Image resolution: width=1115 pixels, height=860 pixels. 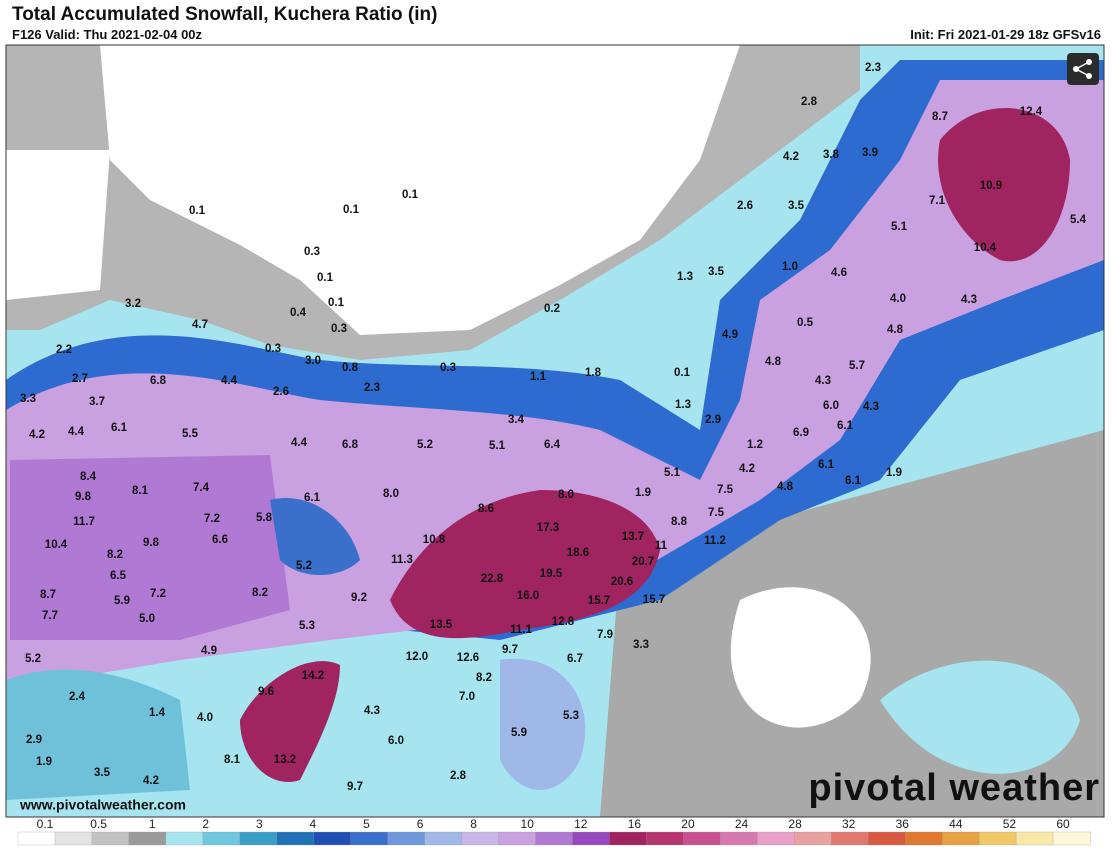 What do you see at coordinates (516, 420) in the screenshot?
I see `snow-total-label: 3.4` at bounding box center [516, 420].